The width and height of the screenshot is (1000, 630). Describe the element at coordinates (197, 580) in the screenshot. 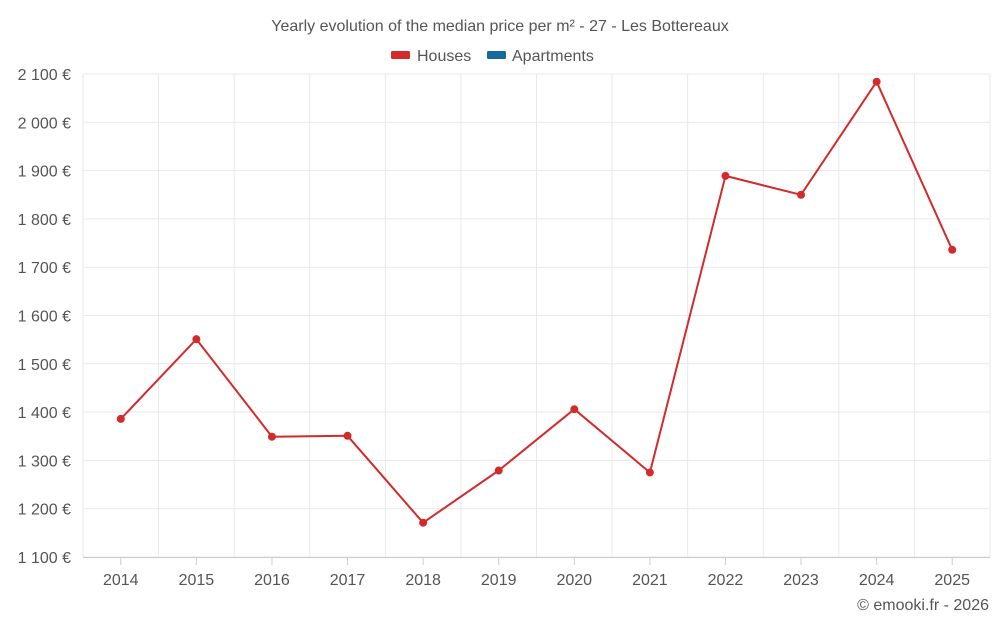

I see `x-tick-label: 2015` at that location.